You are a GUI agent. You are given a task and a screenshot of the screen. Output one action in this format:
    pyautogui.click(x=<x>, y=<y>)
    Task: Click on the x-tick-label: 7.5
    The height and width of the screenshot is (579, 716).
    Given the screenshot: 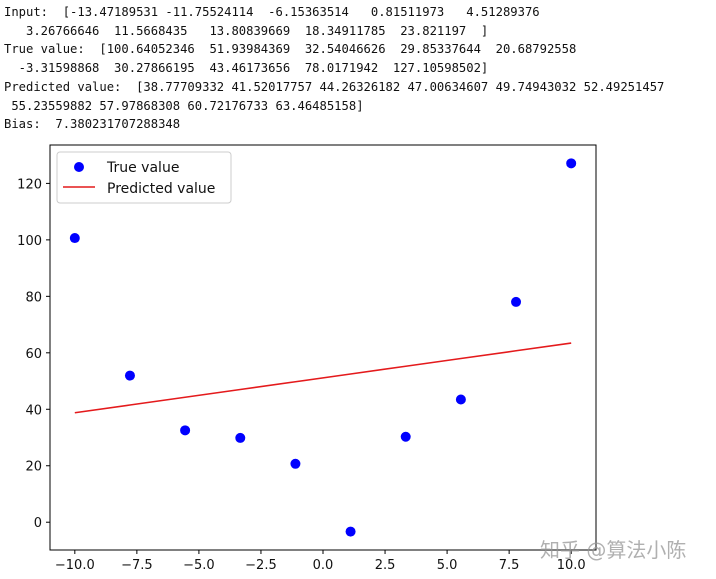 What is the action you would take?
    pyautogui.click(x=509, y=565)
    